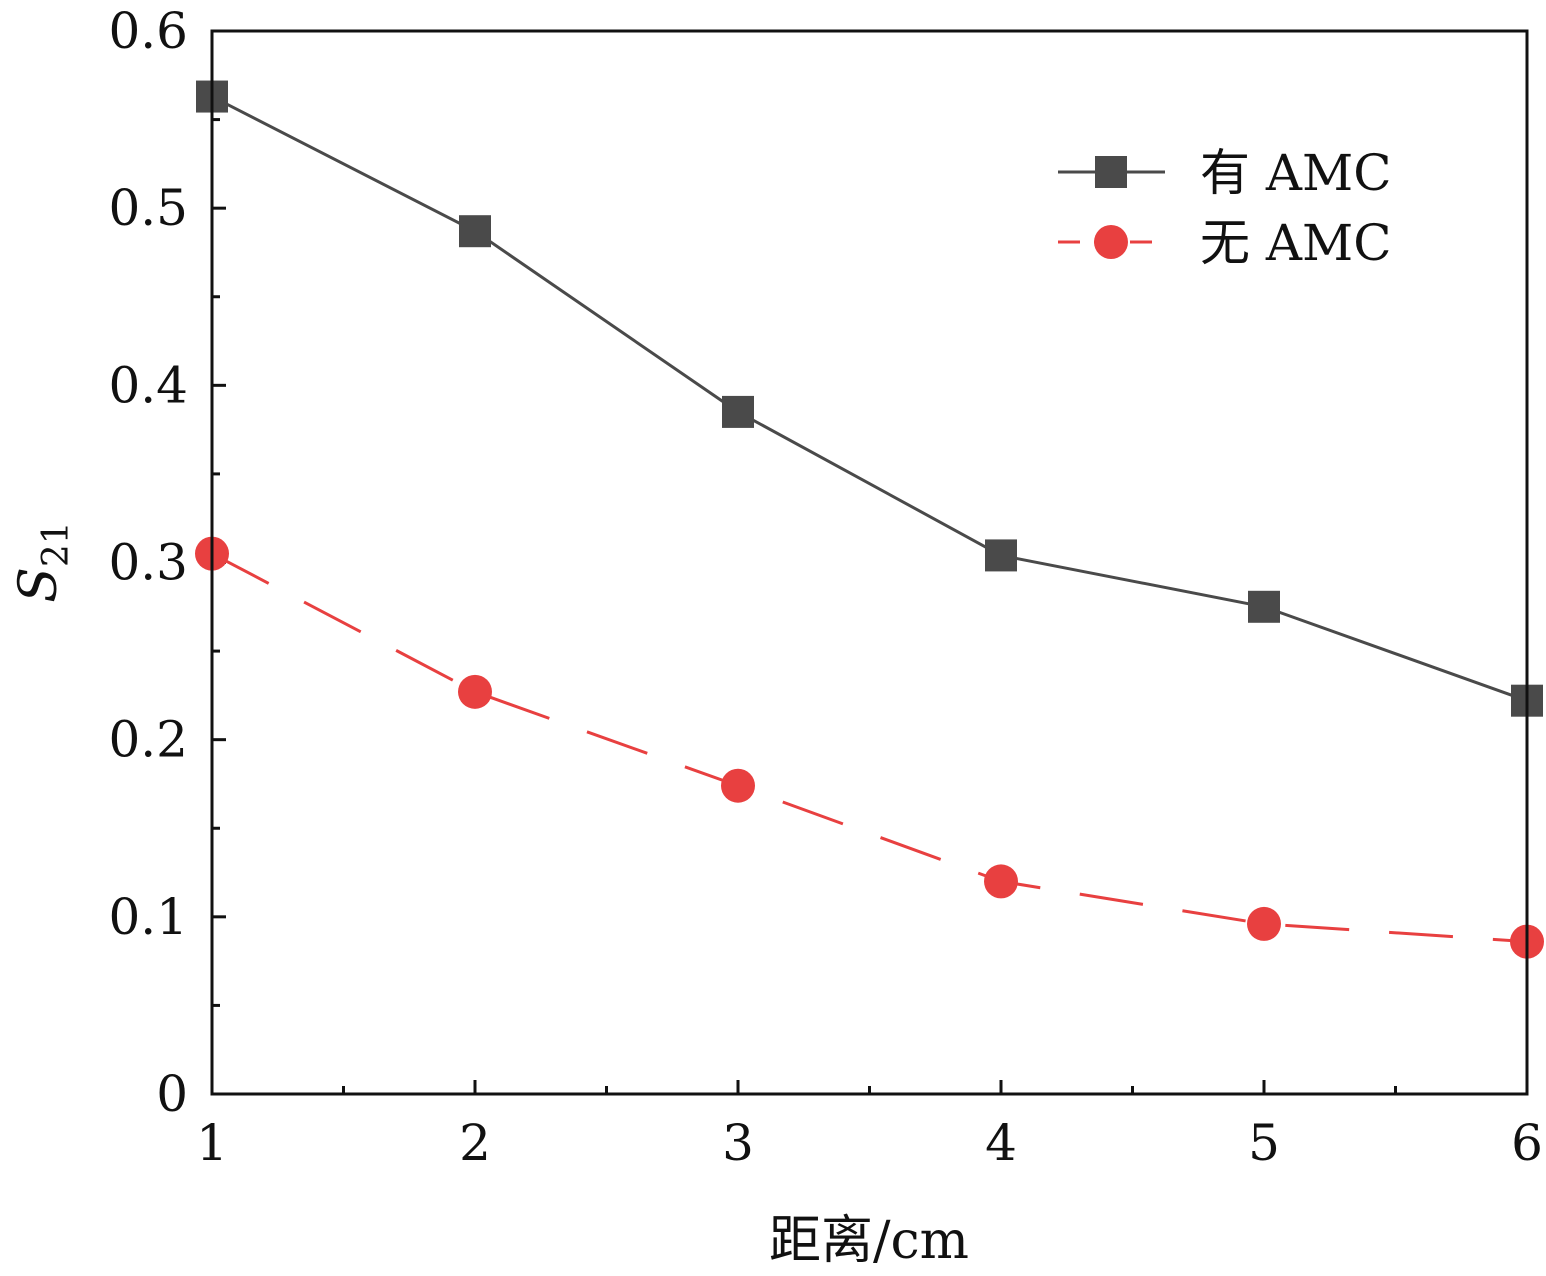 Image resolution: width=1546 pixels, height=1276 pixels. What do you see at coordinates (1527, 1143) in the screenshot?
I see `x-tick-label: 6` at bounding box center [1527, 1143].